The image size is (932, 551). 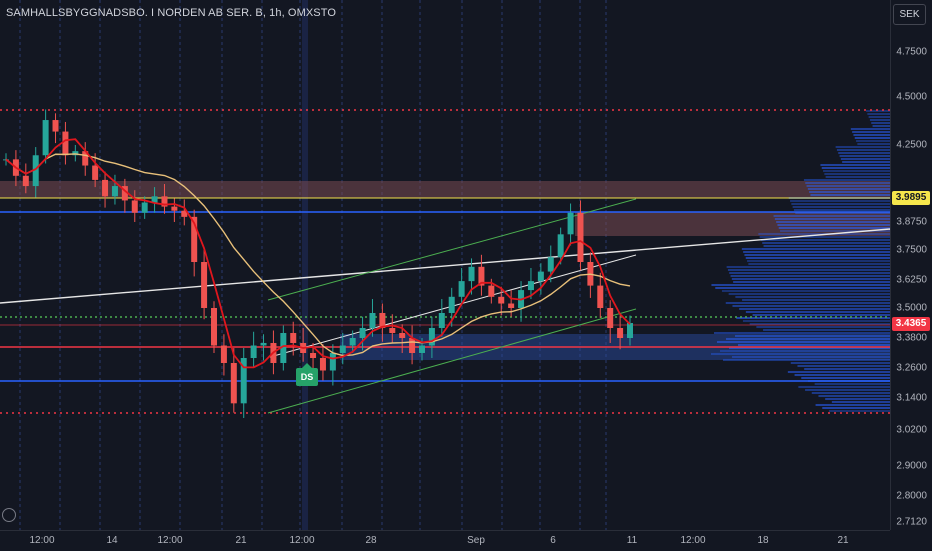 I want to click on price-tick: 4.7500, so click(x=911, y=52).